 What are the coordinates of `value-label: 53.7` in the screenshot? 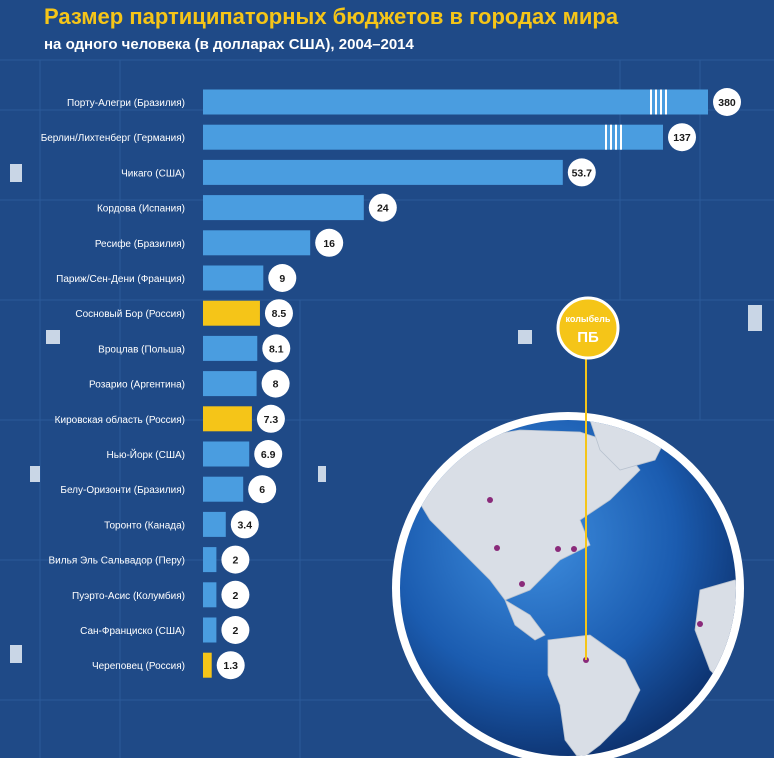 It's located at (582, 173).